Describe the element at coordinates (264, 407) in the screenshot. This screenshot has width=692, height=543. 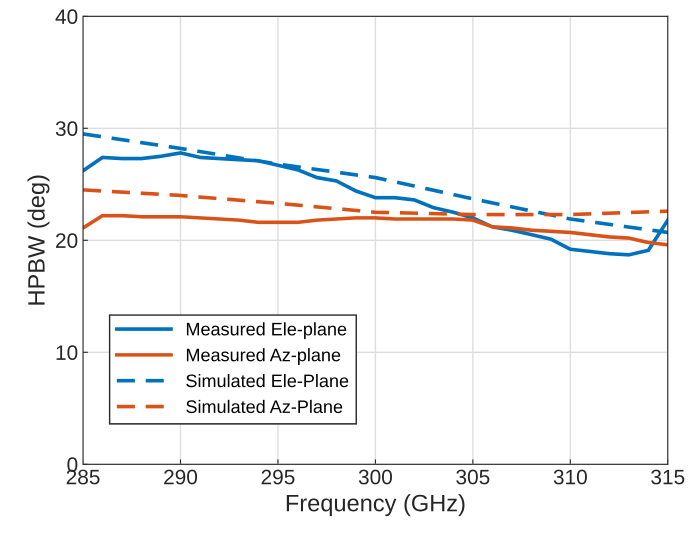
I see `legend-label: Simulated Az-Plane` at that location.